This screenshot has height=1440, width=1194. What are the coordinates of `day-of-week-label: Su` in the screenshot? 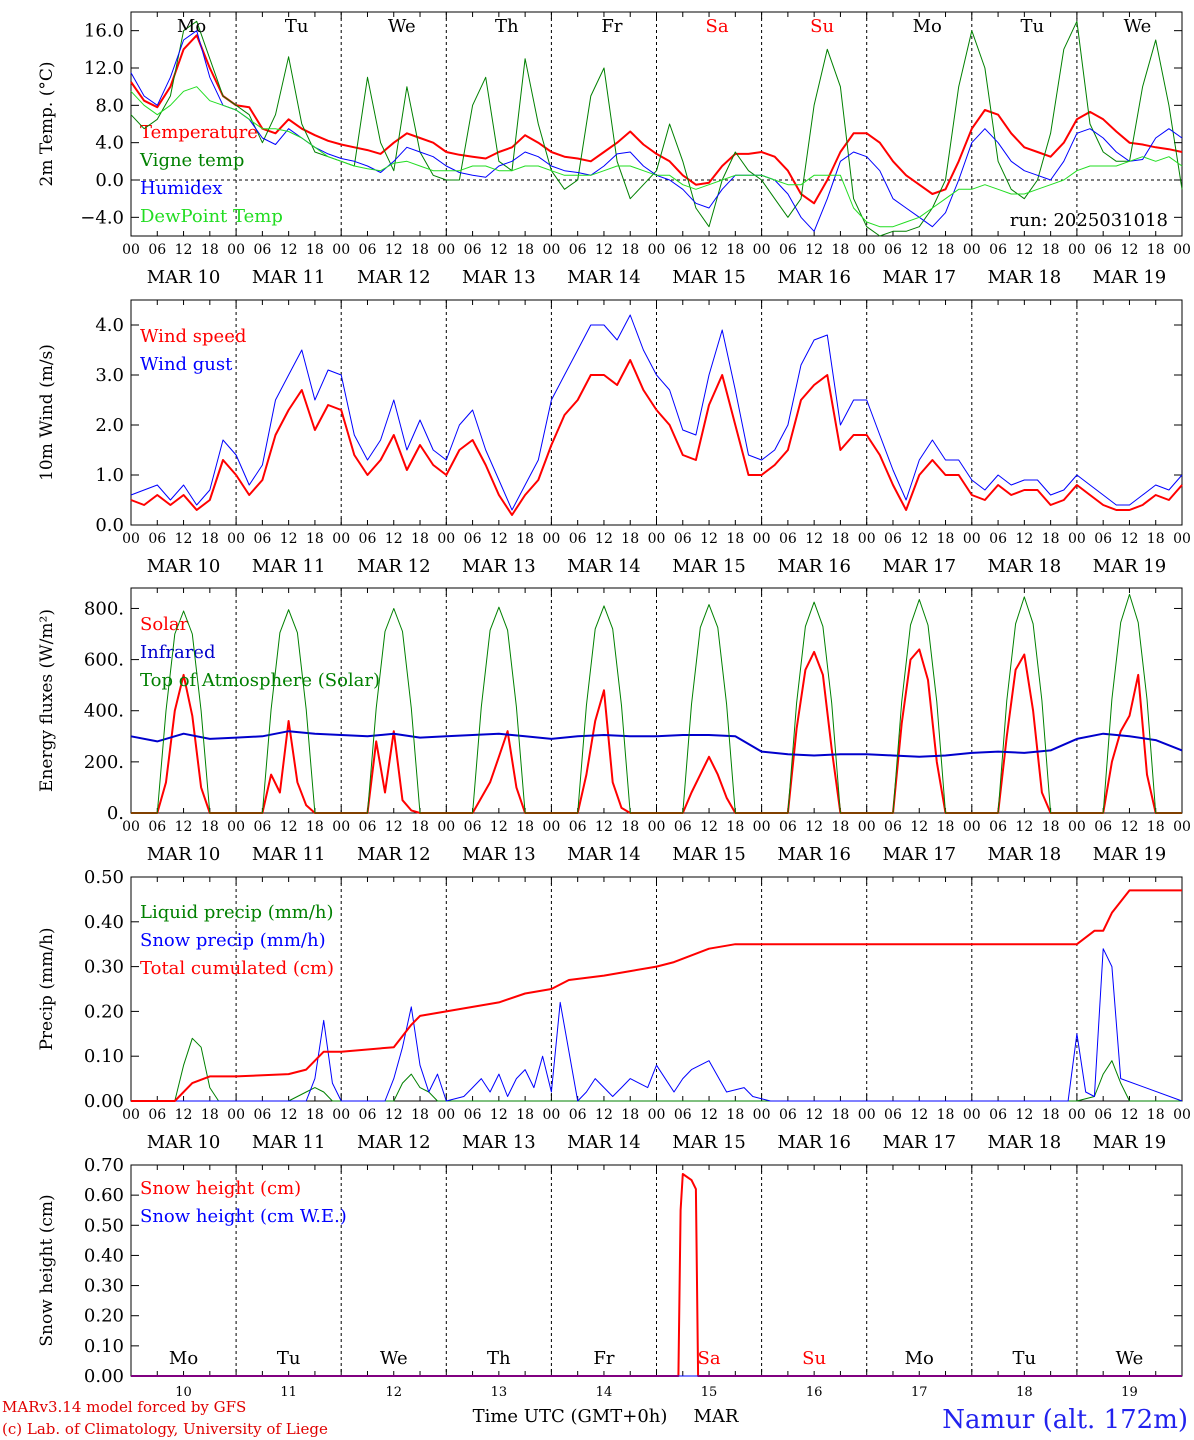 It's located at (814, 1358).